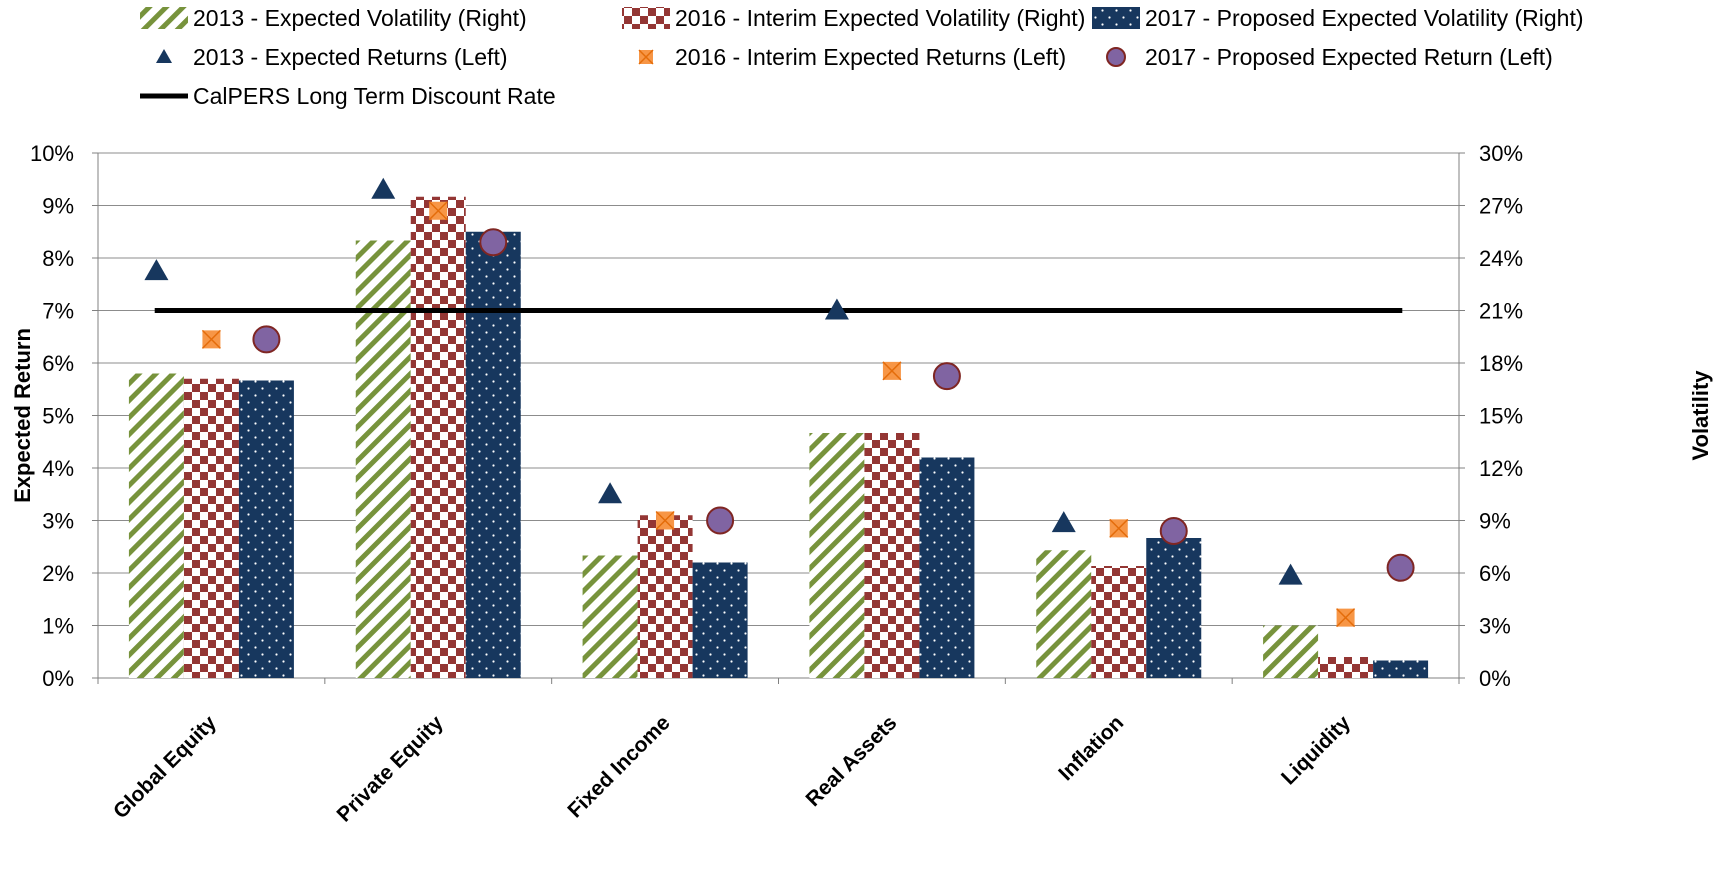  Describe the element at coordinates (1495, 521) in the screenshot. I see `right-axis-tick-label: 9%` at that location.